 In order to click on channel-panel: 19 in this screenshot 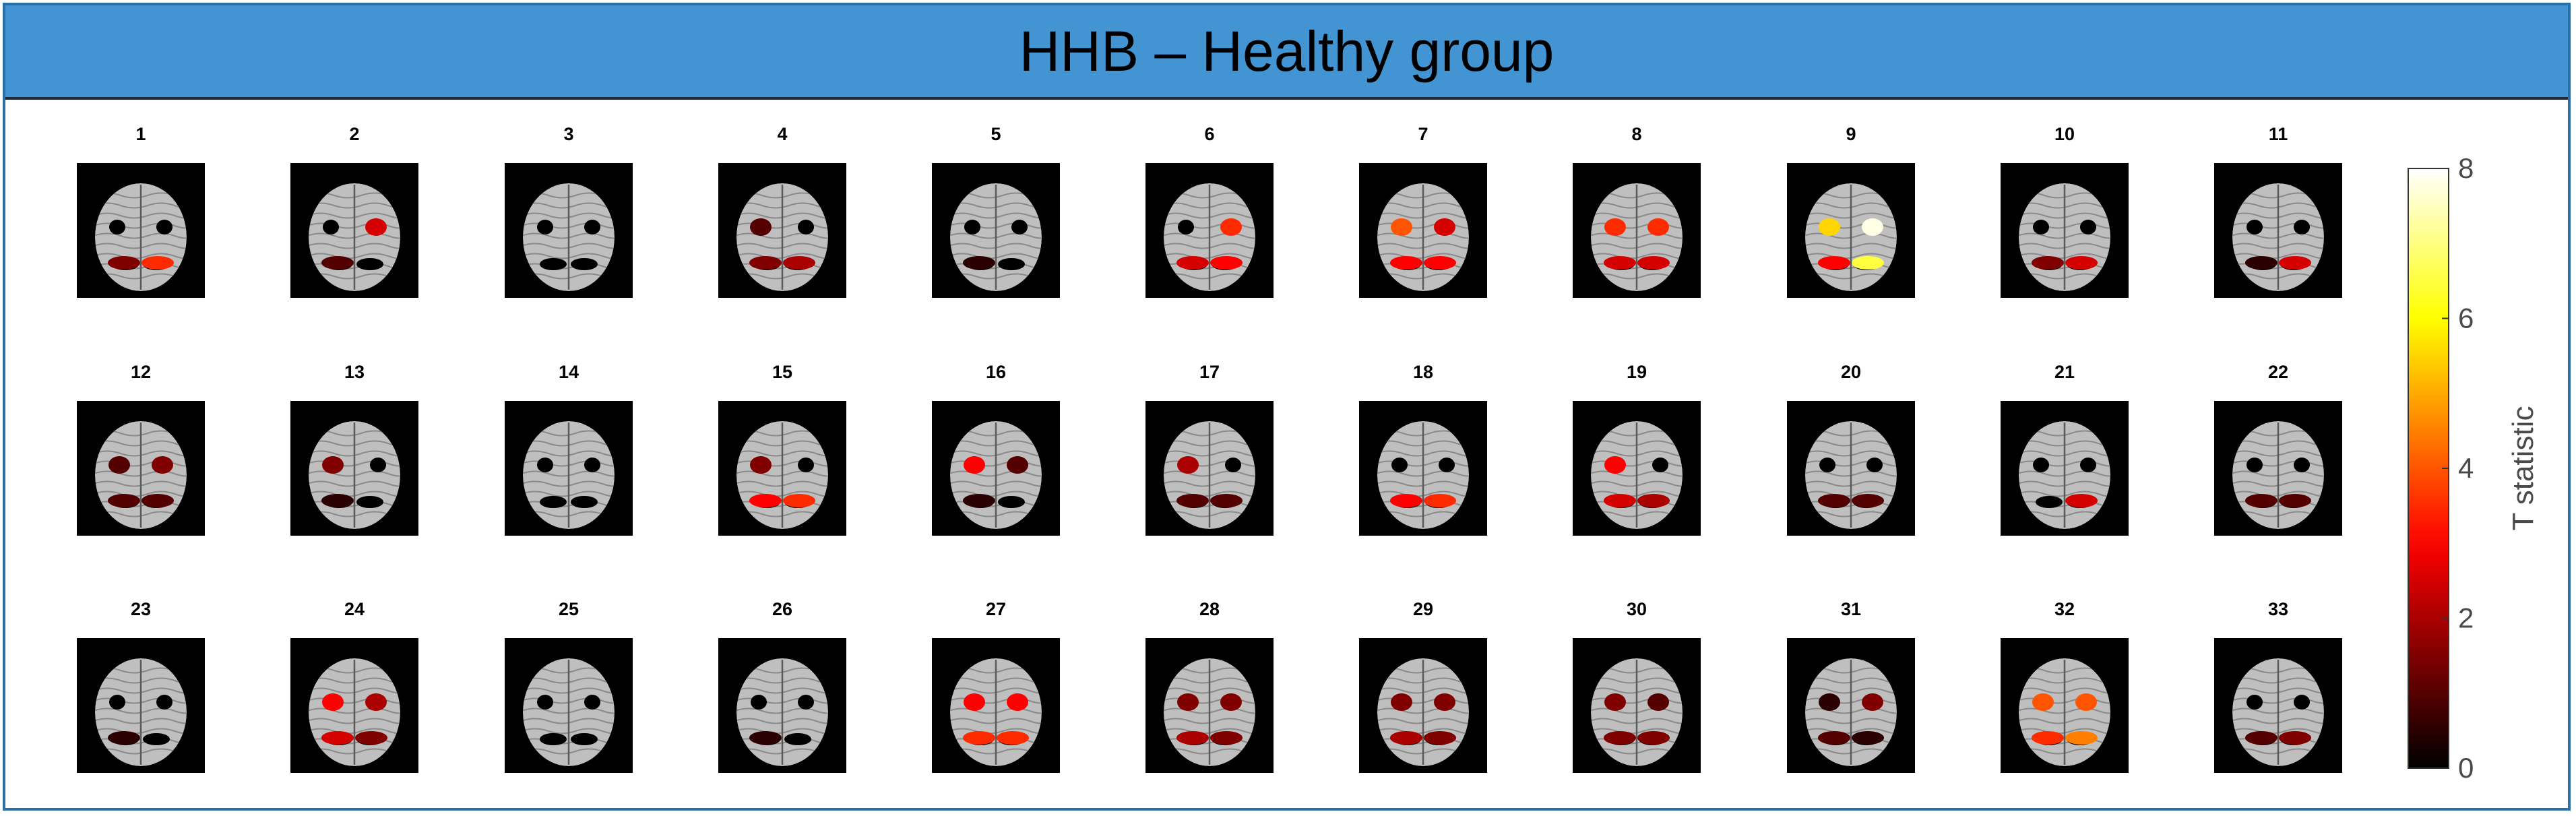, I will do `click(1637, 449)`.